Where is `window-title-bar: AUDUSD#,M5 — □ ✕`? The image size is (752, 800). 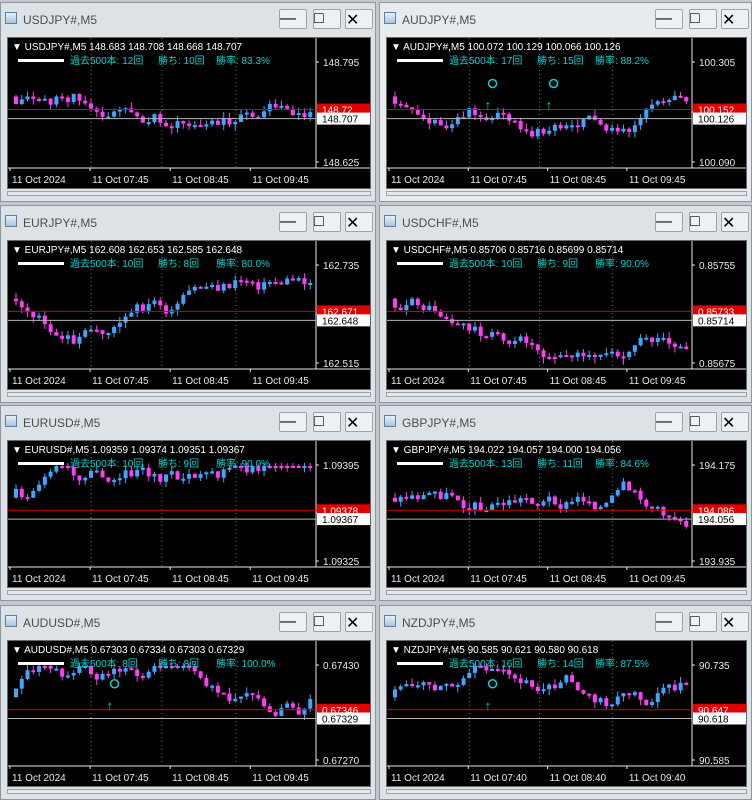 window-title-bar: AUDUSD#,M5 — □ ✕ is located at coordinates (188, 622).